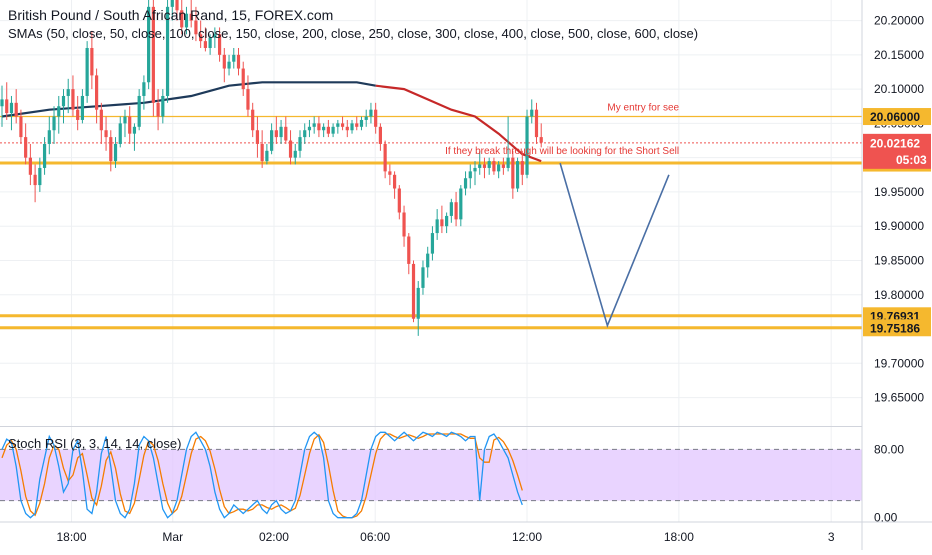  I want to click on price-tick-label: 20.15000, so click(899, 55).